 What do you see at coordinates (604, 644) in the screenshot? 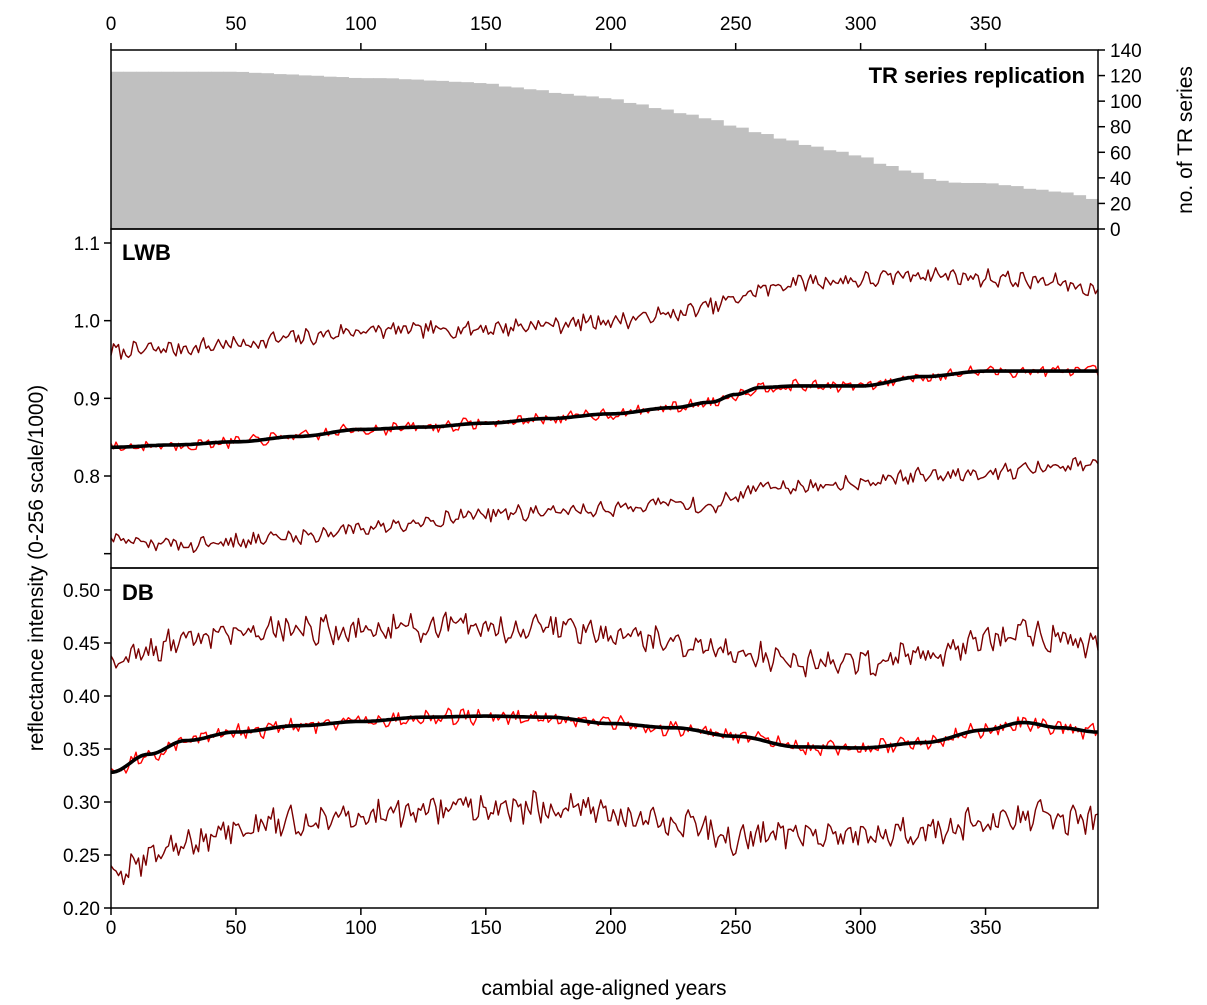
I see `db-upper-line` at bounding box center [604, 644].